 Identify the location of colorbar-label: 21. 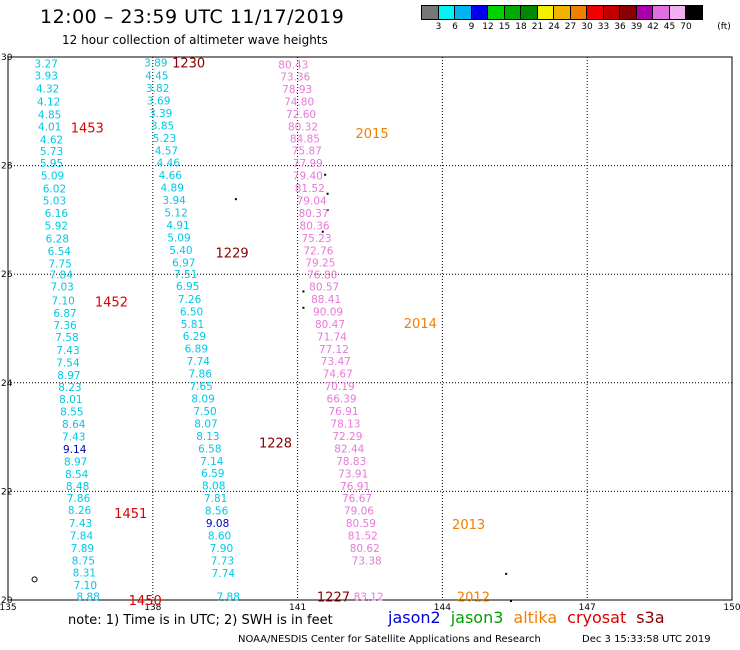
(537, 27).